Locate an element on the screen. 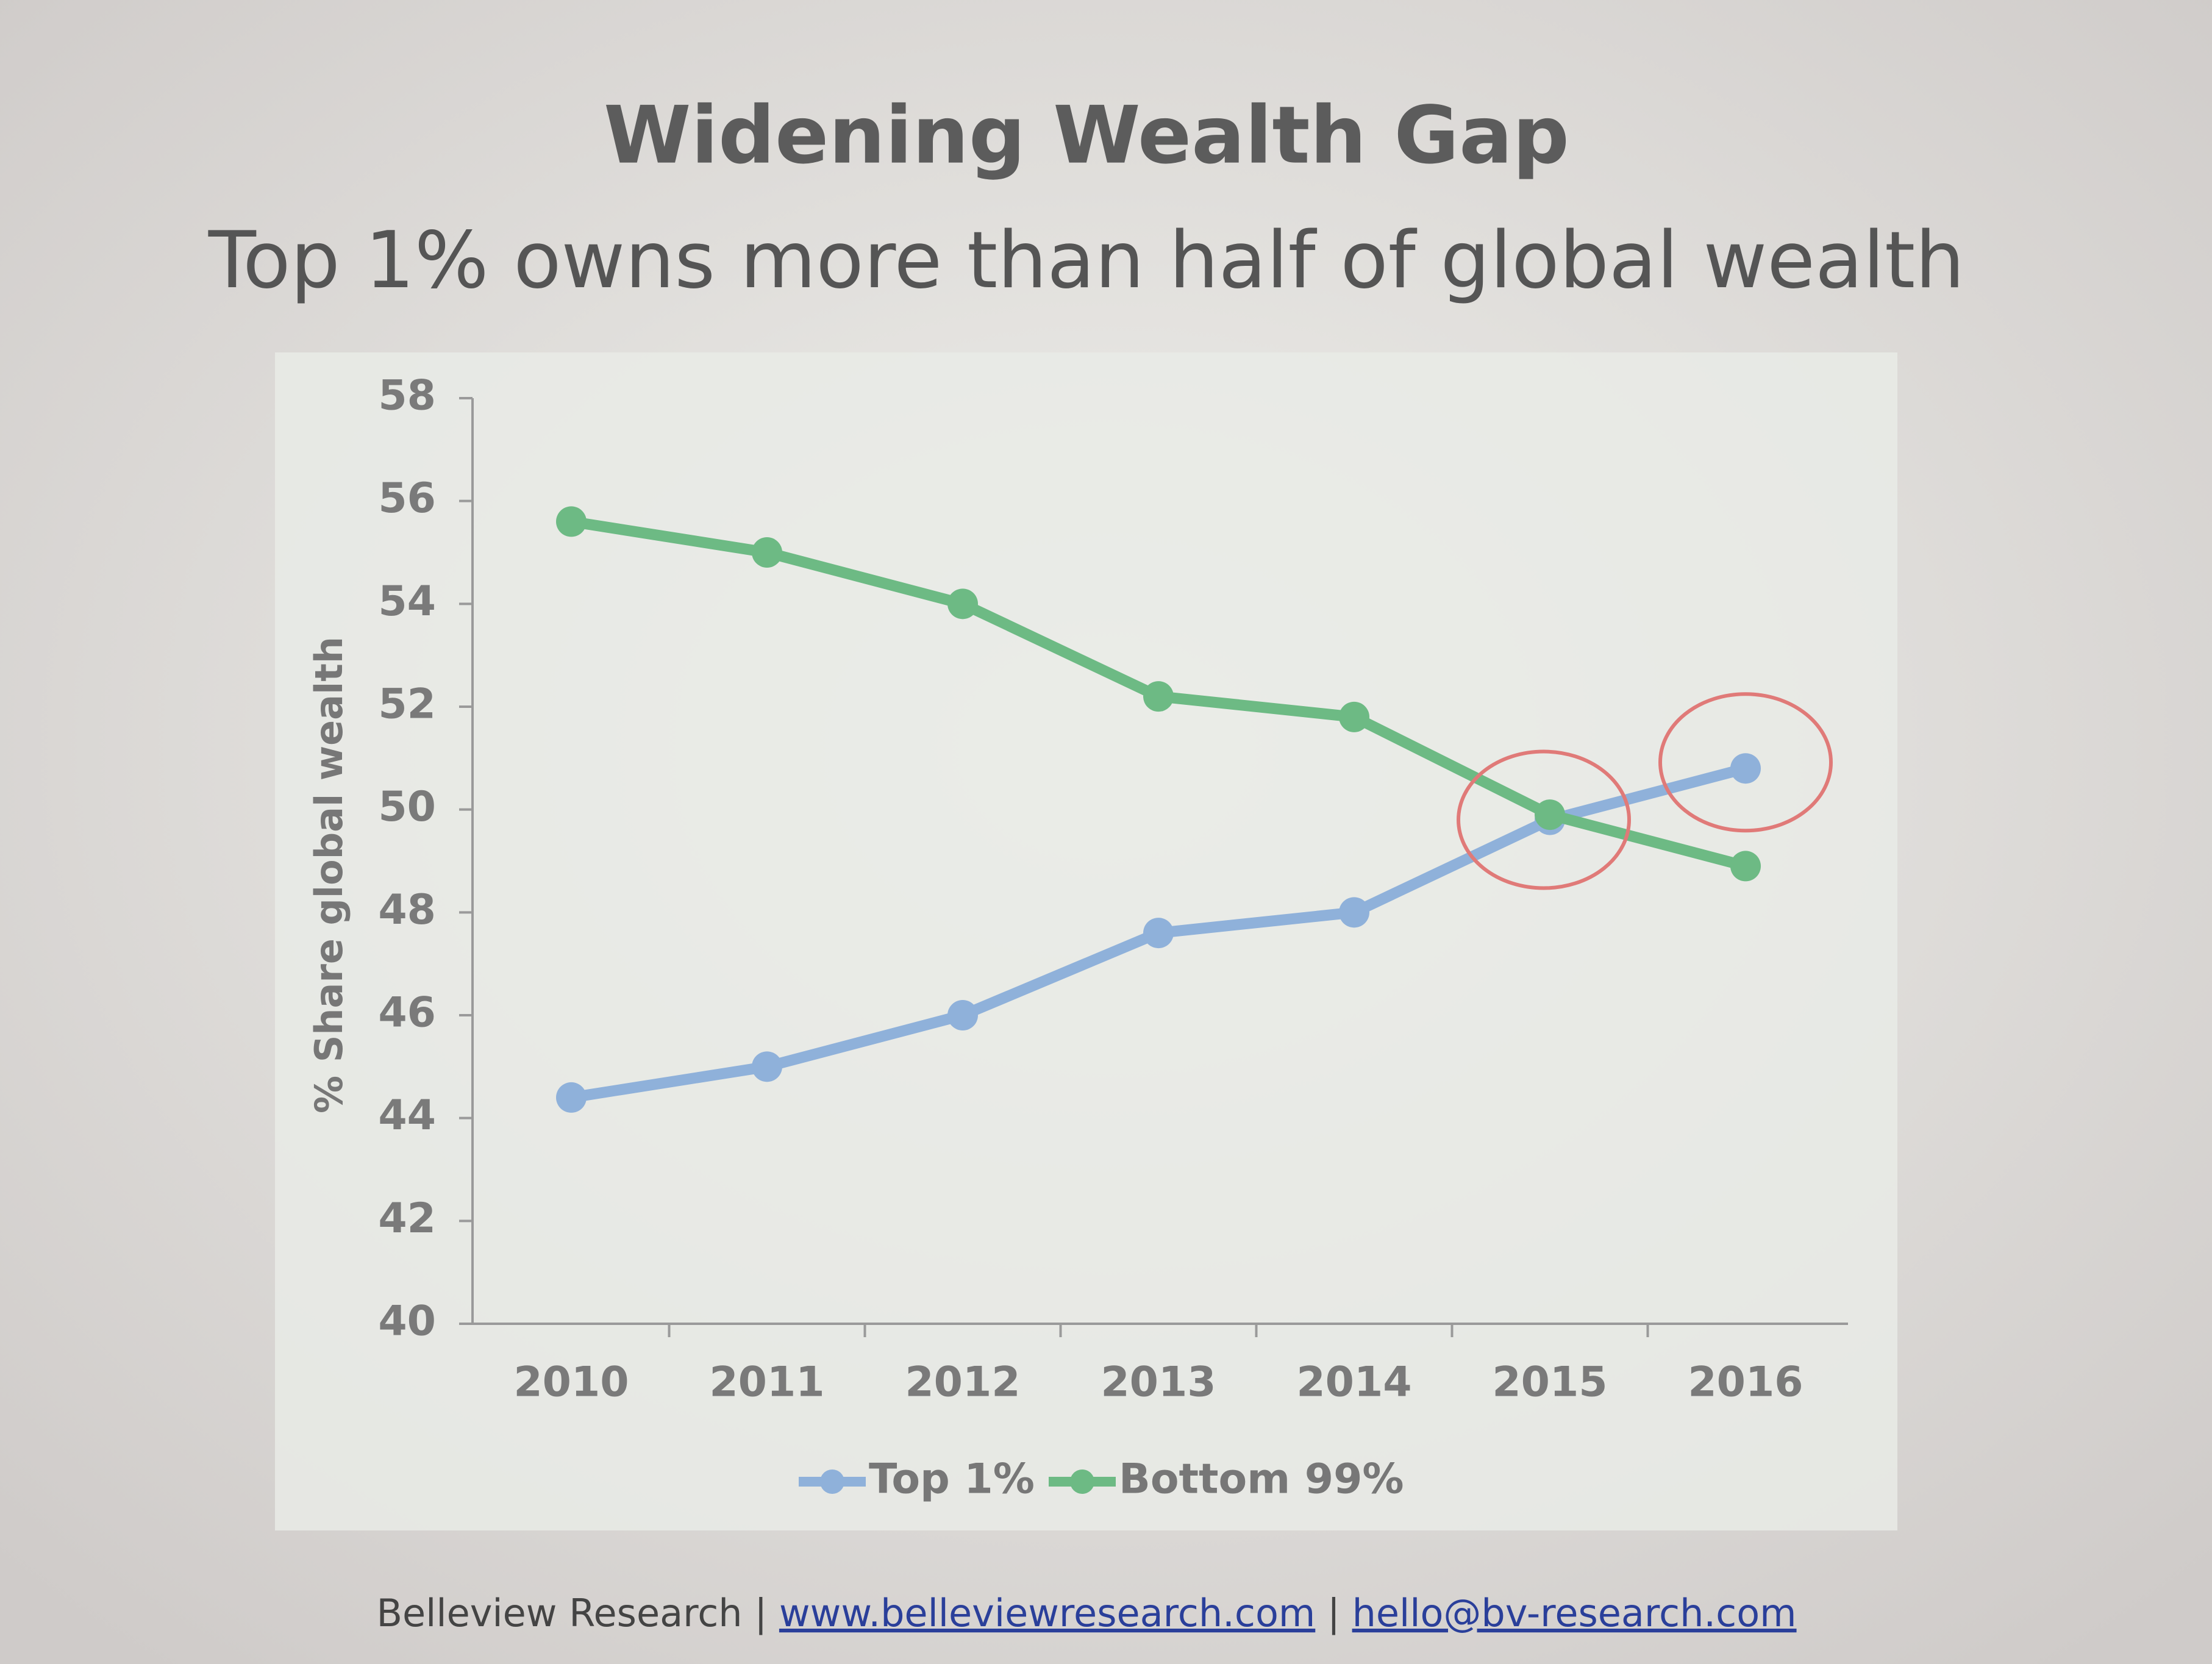 The width and height of the screenshot is (2212, 1664). y-tick-label: 52 is located at coordinates (407, 704).